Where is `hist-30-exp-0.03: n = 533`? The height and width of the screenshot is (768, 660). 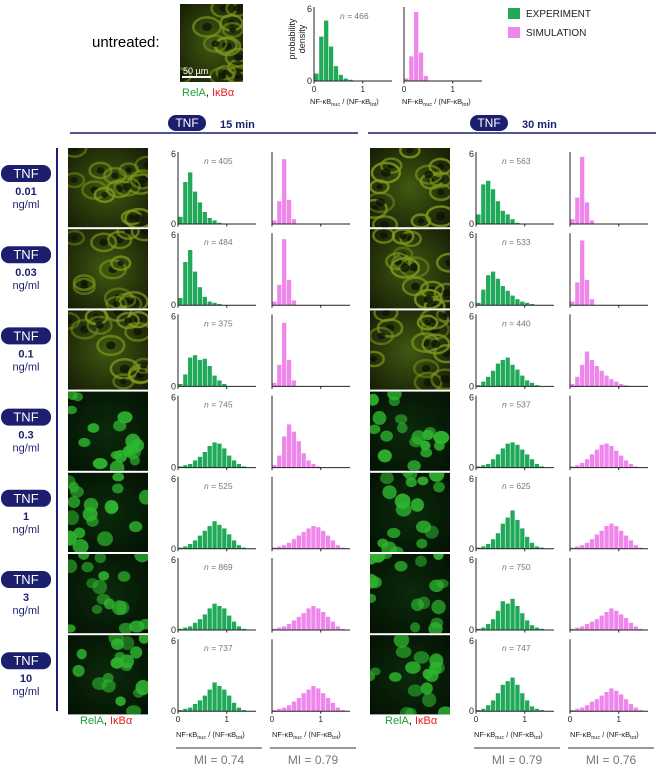 hist-30-exp-0.03: n = 533 is located at coordinates (514, 270).